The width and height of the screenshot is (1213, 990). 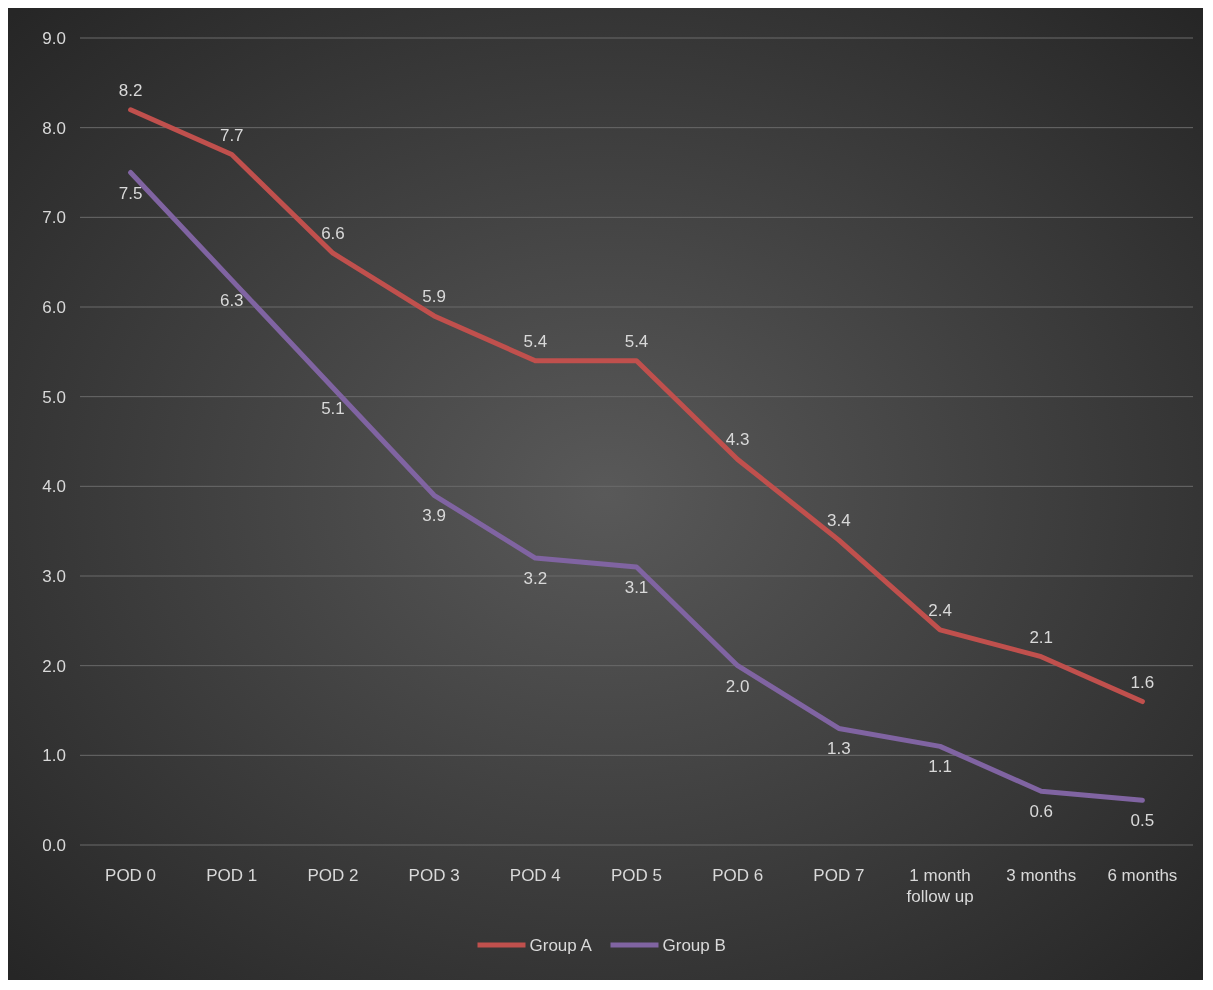 I want to click on data-label: 2.1, so click(x=1041, y=637).